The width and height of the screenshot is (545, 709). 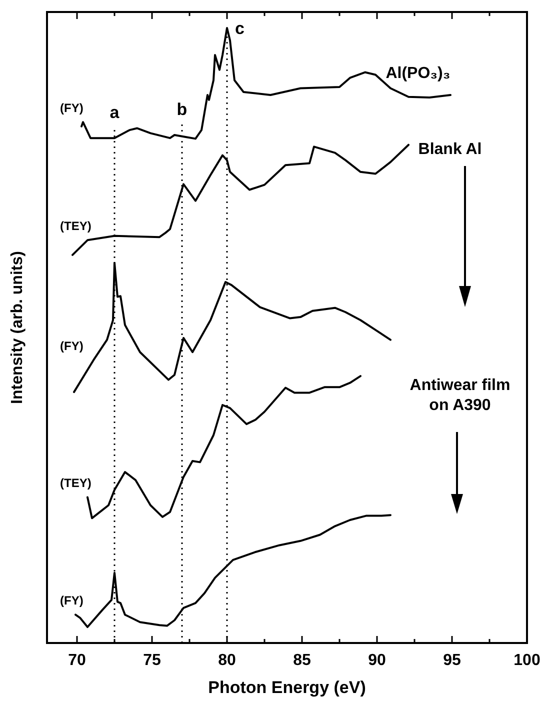 I want to click on y-axis-title: Intensity (arb. units), so click(x=17, y=327).